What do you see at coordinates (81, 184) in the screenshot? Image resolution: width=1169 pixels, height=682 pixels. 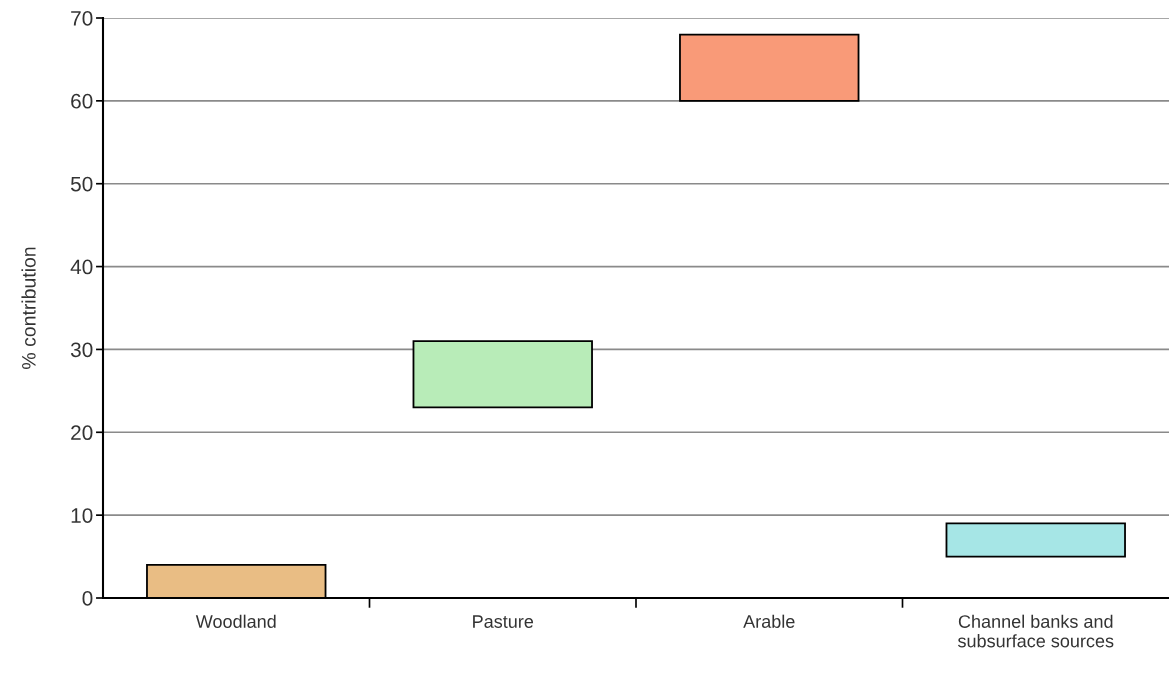 I see `y-tick-label: 50` at bounding box center [81, 184].